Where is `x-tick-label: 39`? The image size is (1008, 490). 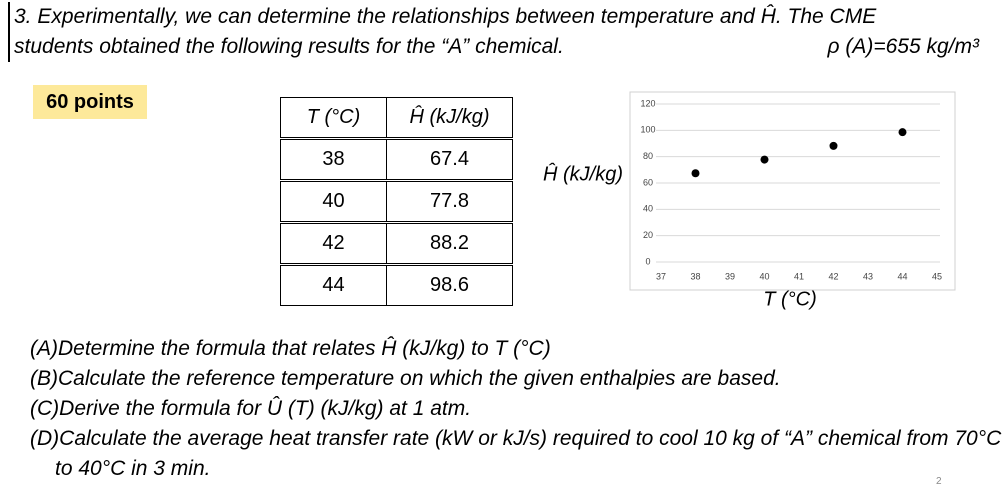
x-tick-label: 39 is located at coordinates (730, 276).